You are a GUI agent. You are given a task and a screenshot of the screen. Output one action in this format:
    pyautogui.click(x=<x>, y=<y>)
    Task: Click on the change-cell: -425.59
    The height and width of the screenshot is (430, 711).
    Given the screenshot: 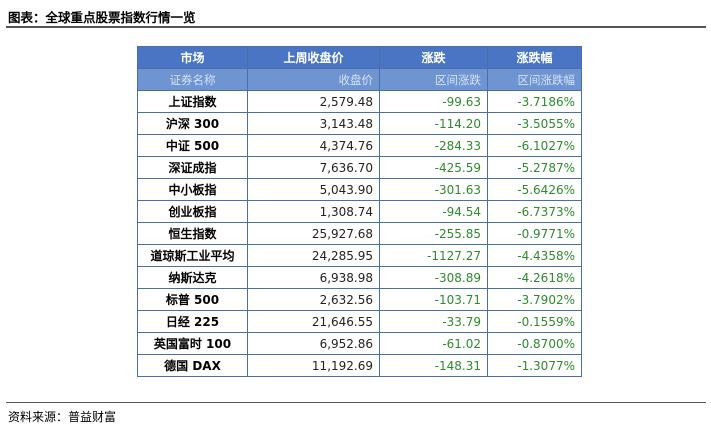 What is the action you would take?
    pyautogui.click(x=433, y=167)
    